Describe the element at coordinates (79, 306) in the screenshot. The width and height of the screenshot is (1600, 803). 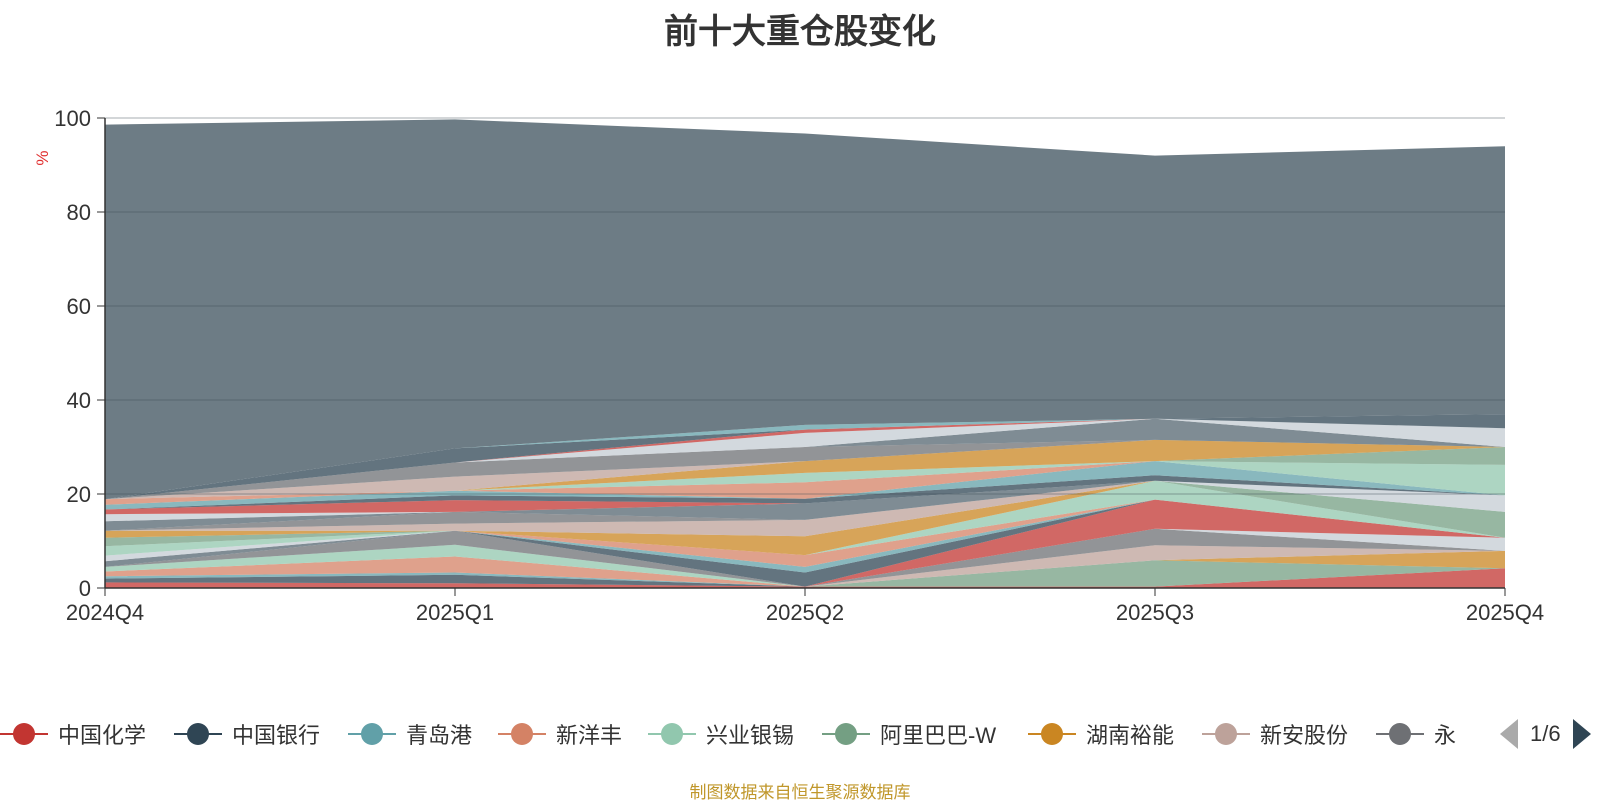
I see `y-tick-label-60: 60` at that location.